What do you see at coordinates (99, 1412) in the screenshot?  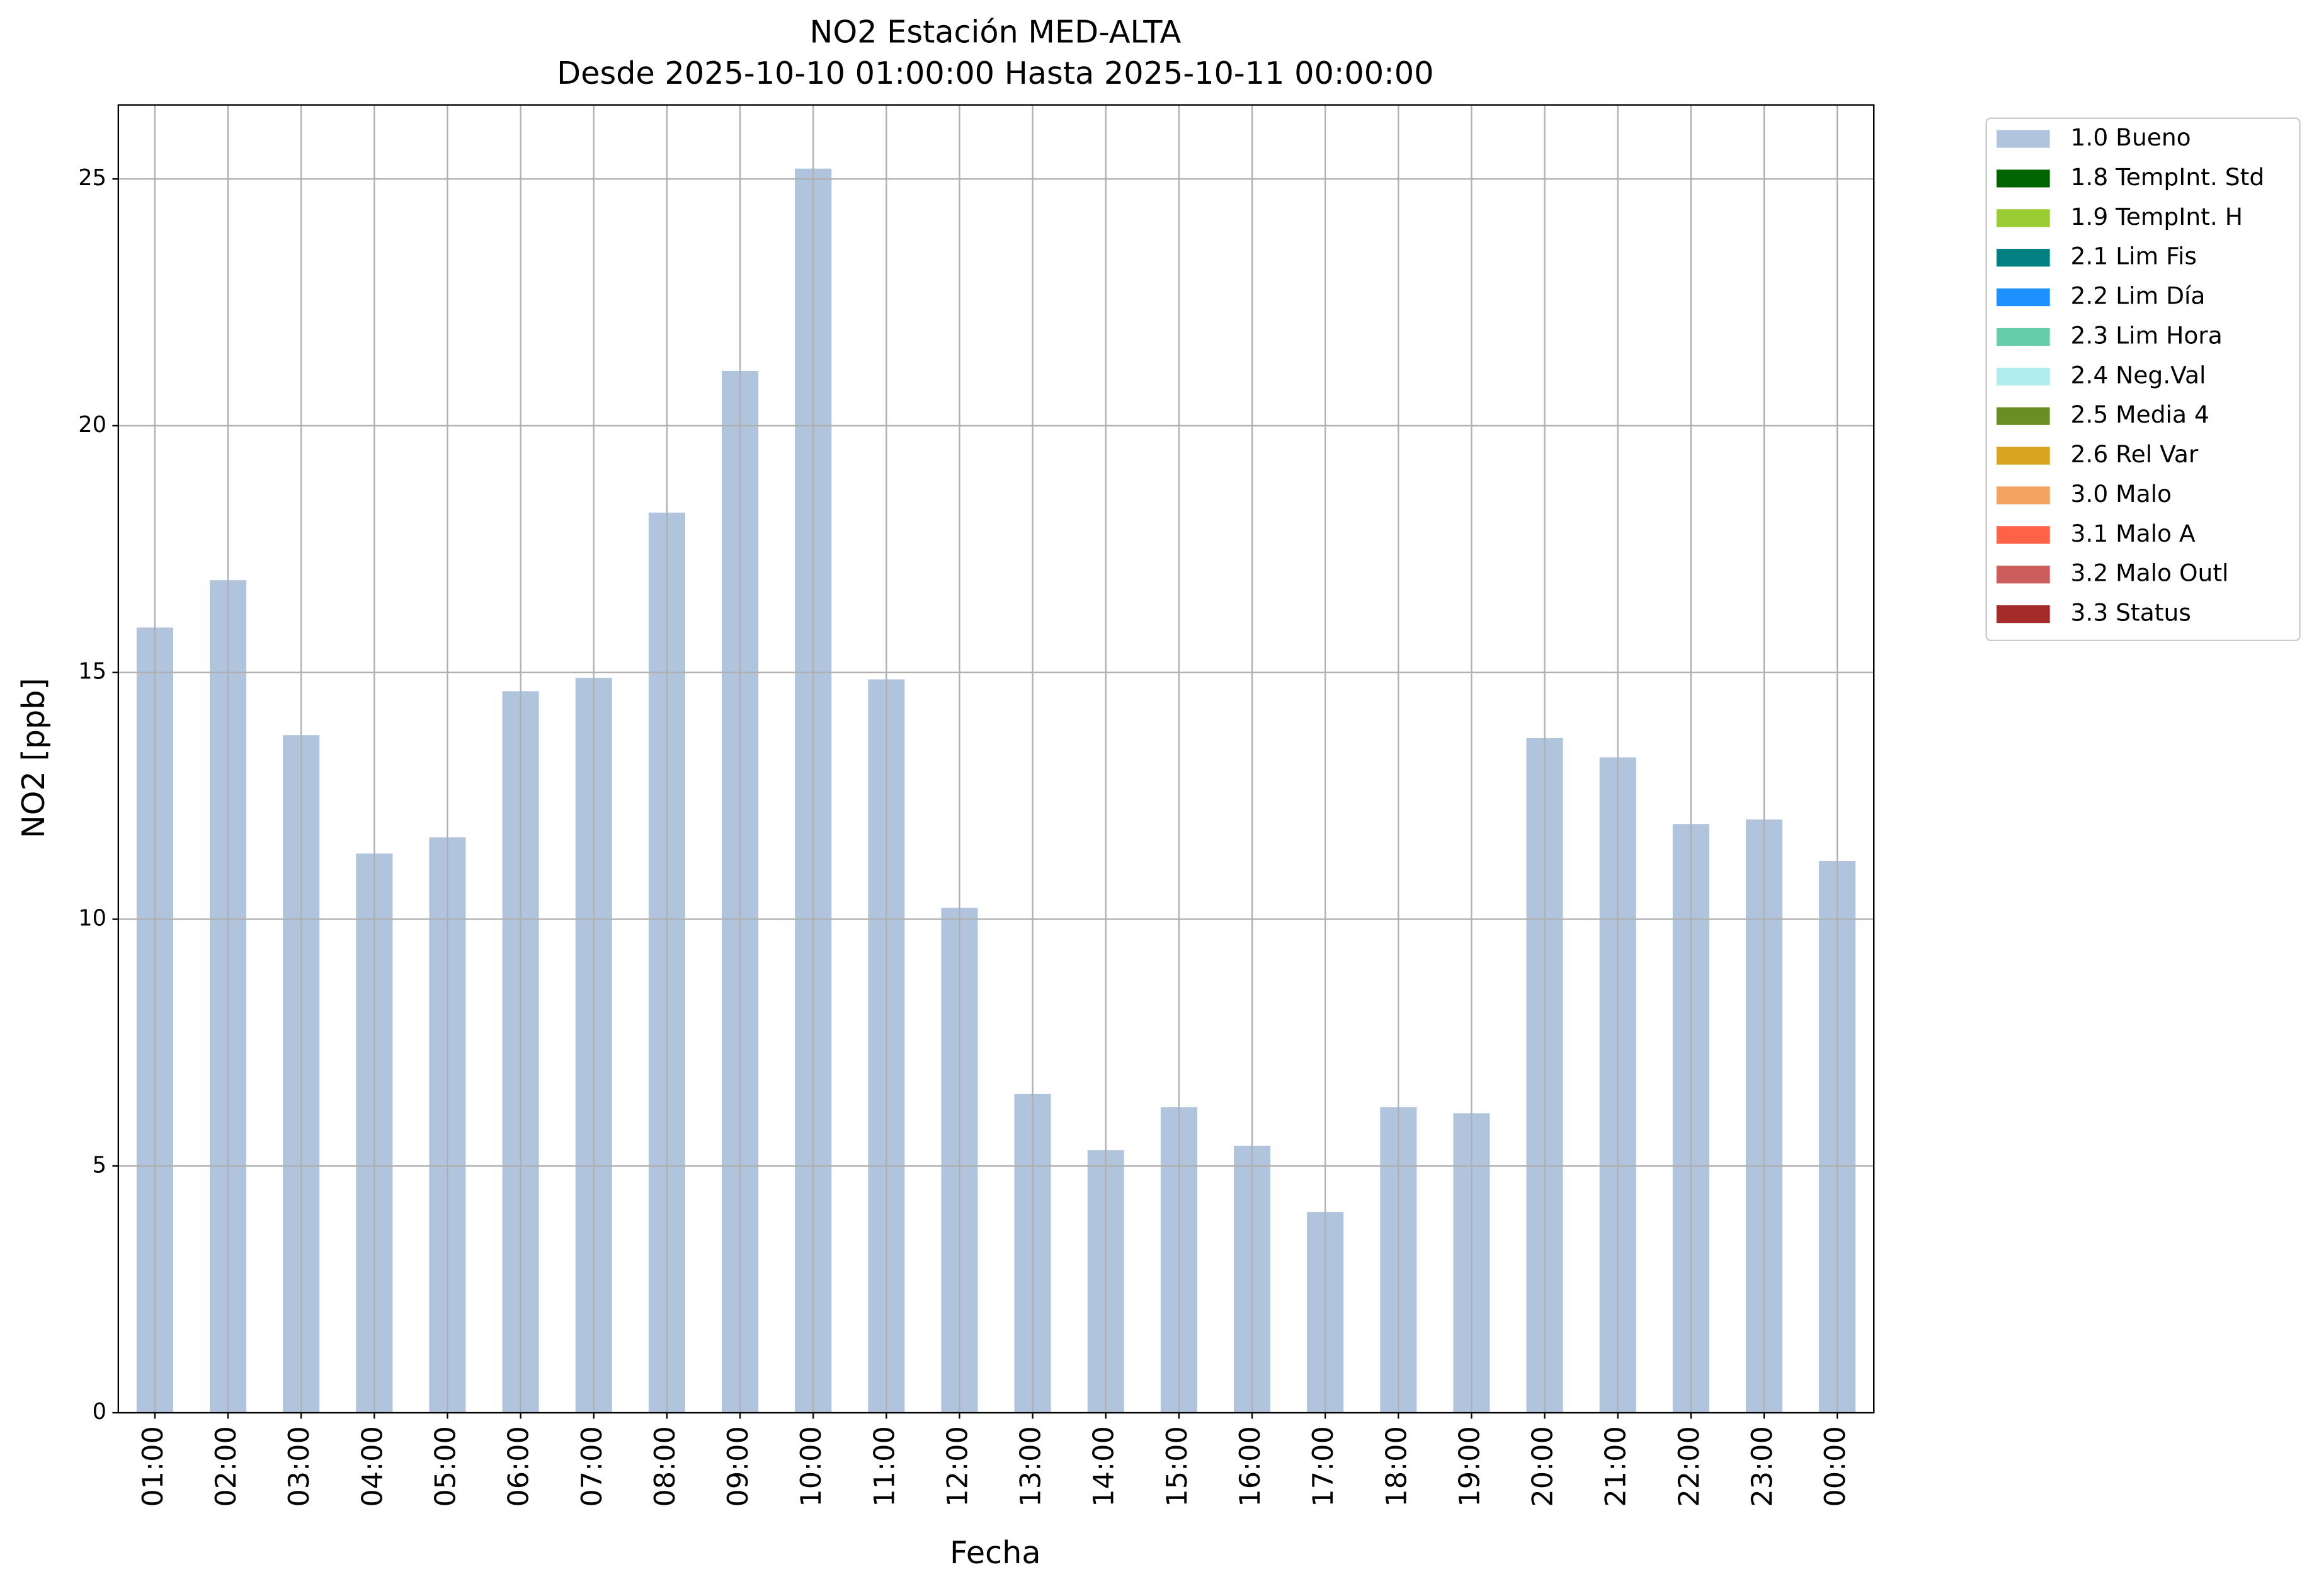 I see `y-tick-label: 0` at bounding box center [99, 1412].